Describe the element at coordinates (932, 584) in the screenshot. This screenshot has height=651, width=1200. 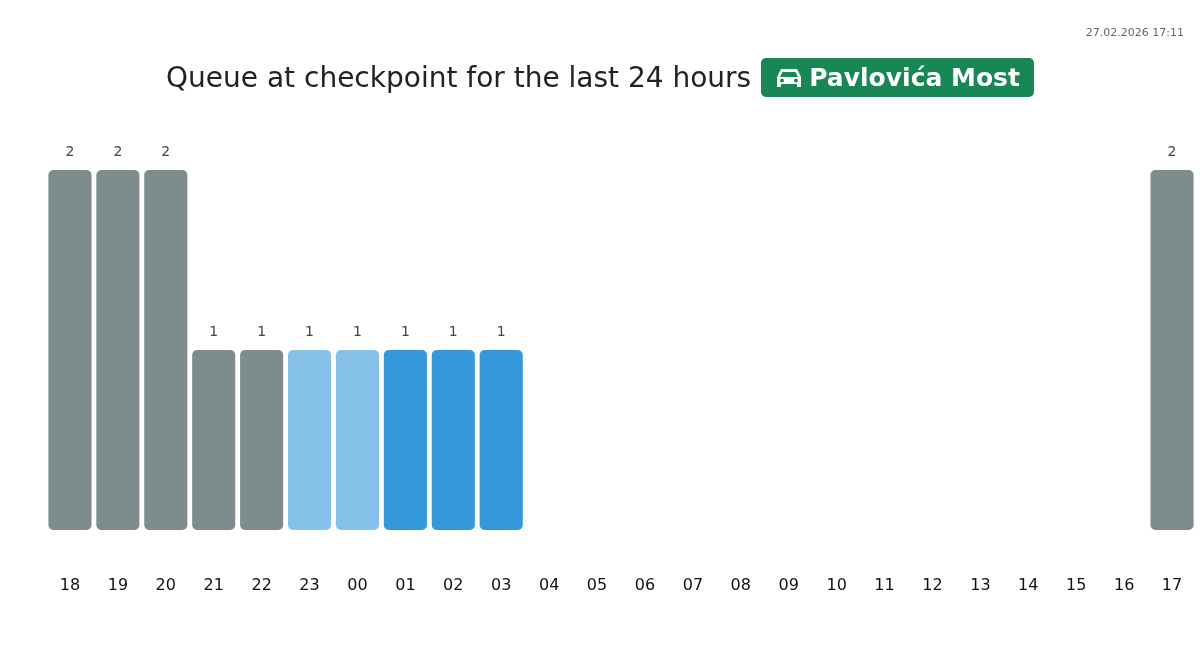
I see `x-tick-label: 12` at that location.